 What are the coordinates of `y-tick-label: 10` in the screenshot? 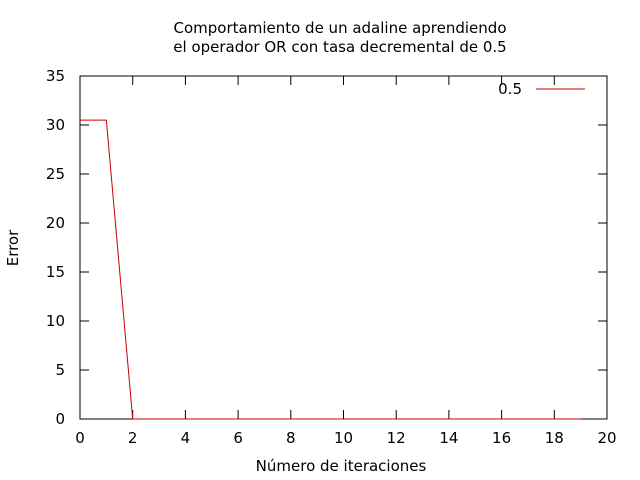 It's located at (55, 321).